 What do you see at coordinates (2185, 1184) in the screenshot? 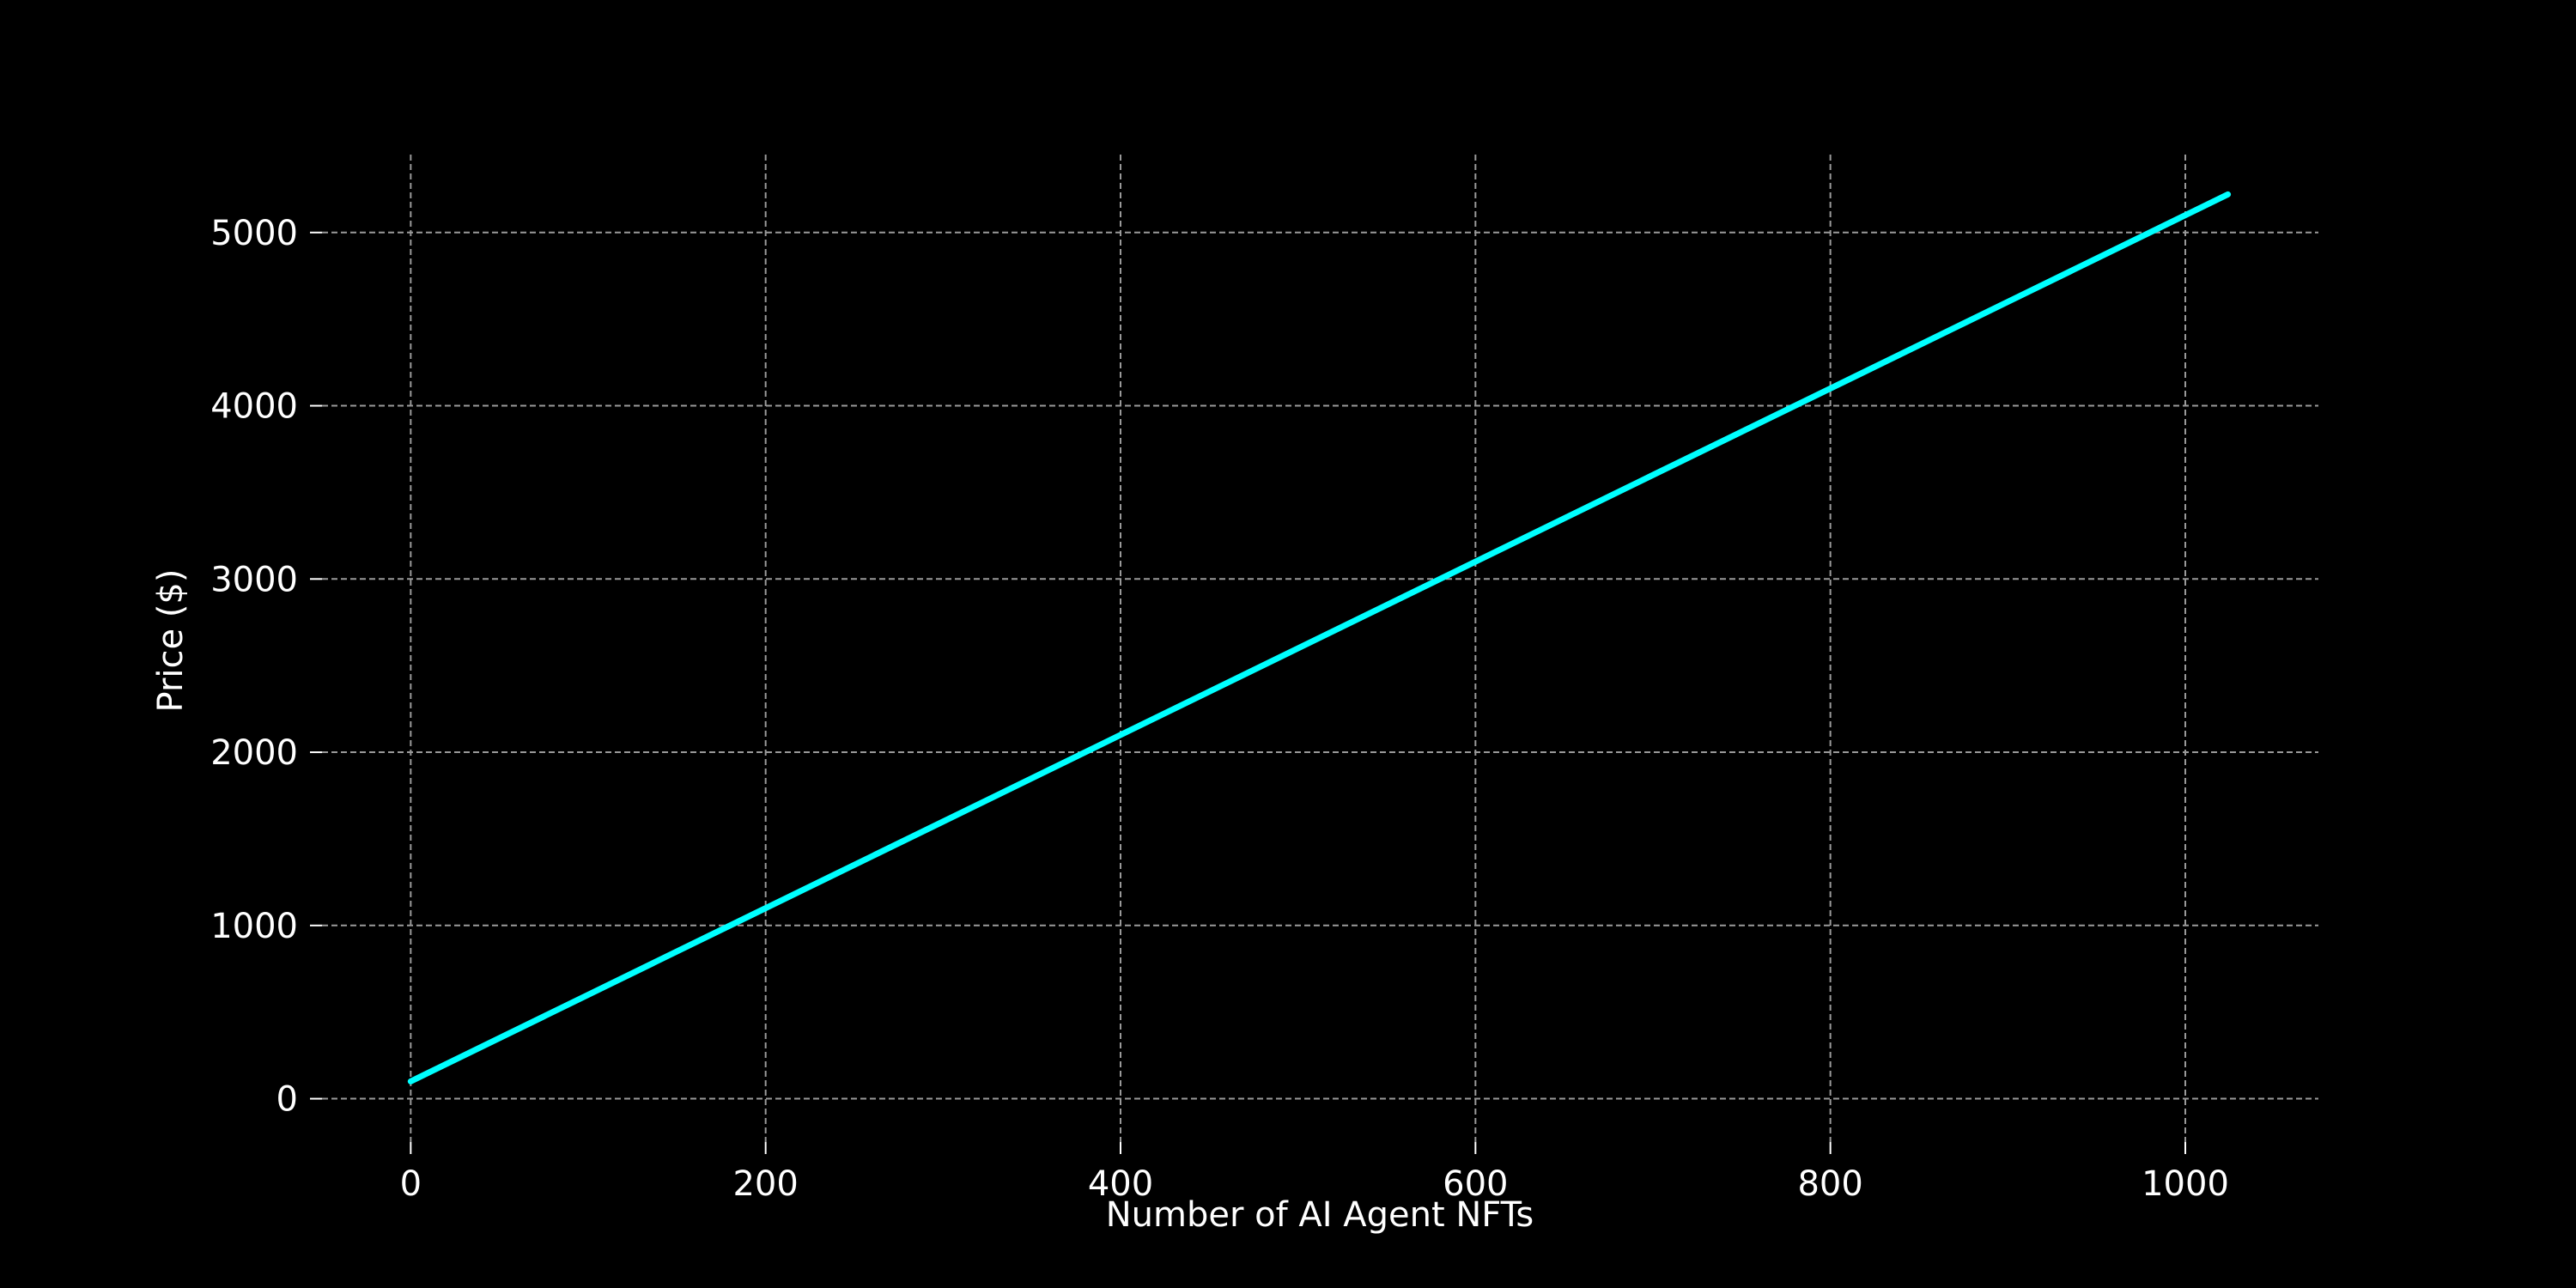
I see `x-tick-label: 1000` at bounding box center [2185, 1184].